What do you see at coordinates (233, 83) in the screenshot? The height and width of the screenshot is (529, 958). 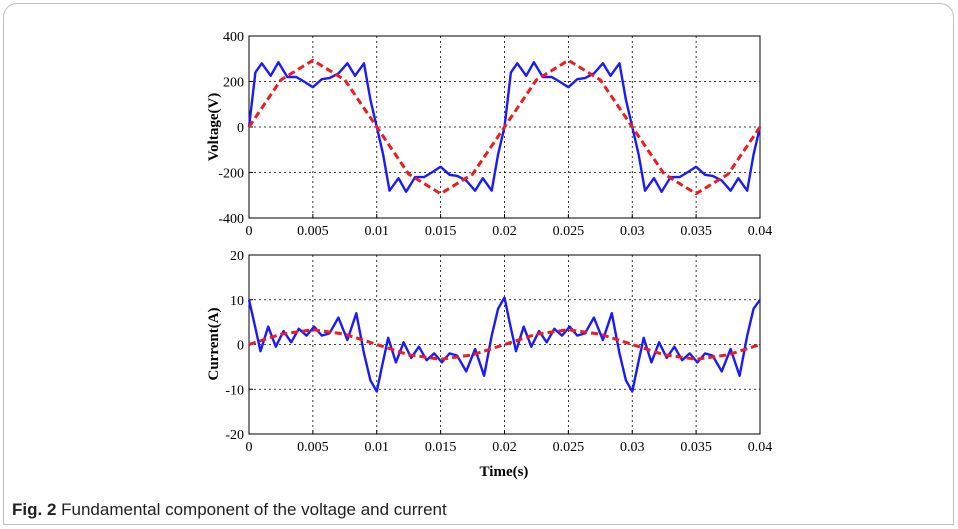 I see `voltage-y-tick-label: 200` at bounding box center [233, 83].